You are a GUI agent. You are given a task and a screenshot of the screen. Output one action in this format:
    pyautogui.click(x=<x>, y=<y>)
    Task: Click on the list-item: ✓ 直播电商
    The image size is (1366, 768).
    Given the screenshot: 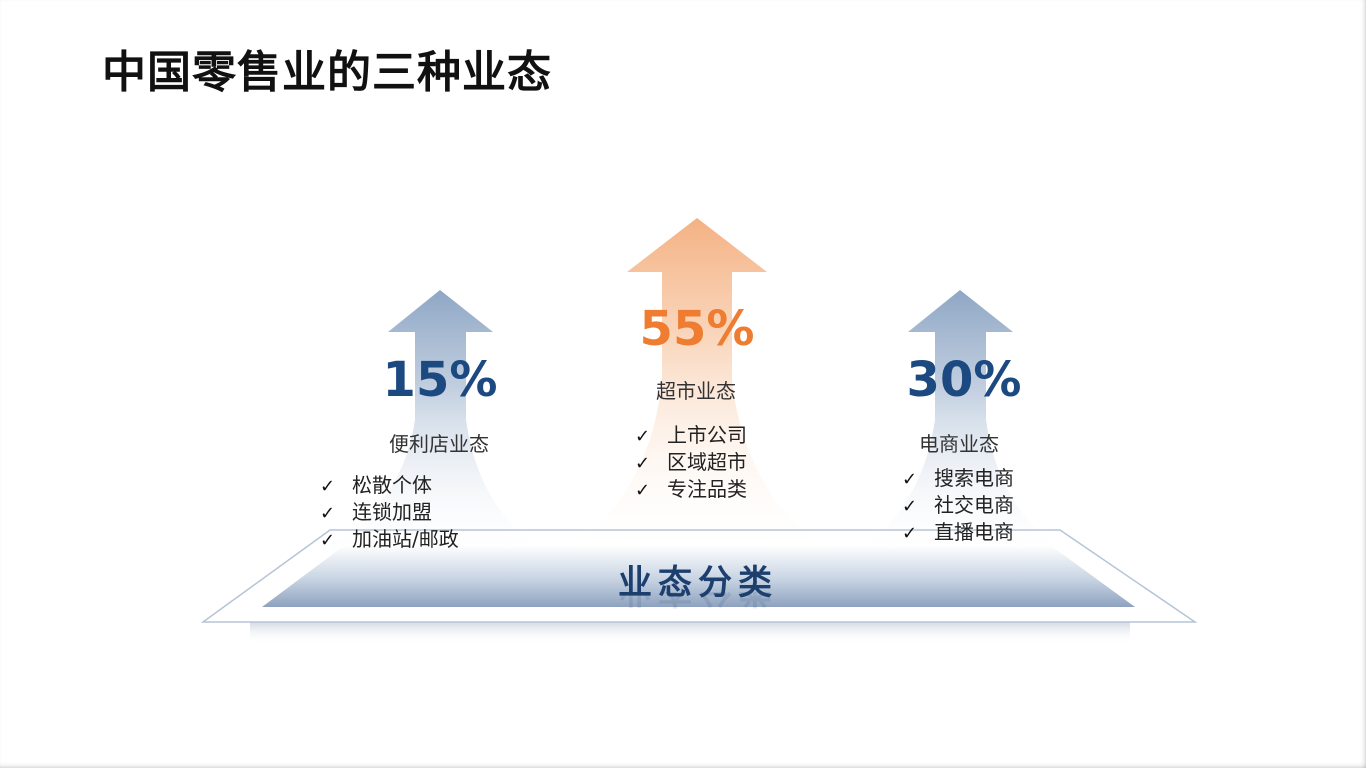 What is the action you would take?
    pyautogui.click(x=958, y=532)
    